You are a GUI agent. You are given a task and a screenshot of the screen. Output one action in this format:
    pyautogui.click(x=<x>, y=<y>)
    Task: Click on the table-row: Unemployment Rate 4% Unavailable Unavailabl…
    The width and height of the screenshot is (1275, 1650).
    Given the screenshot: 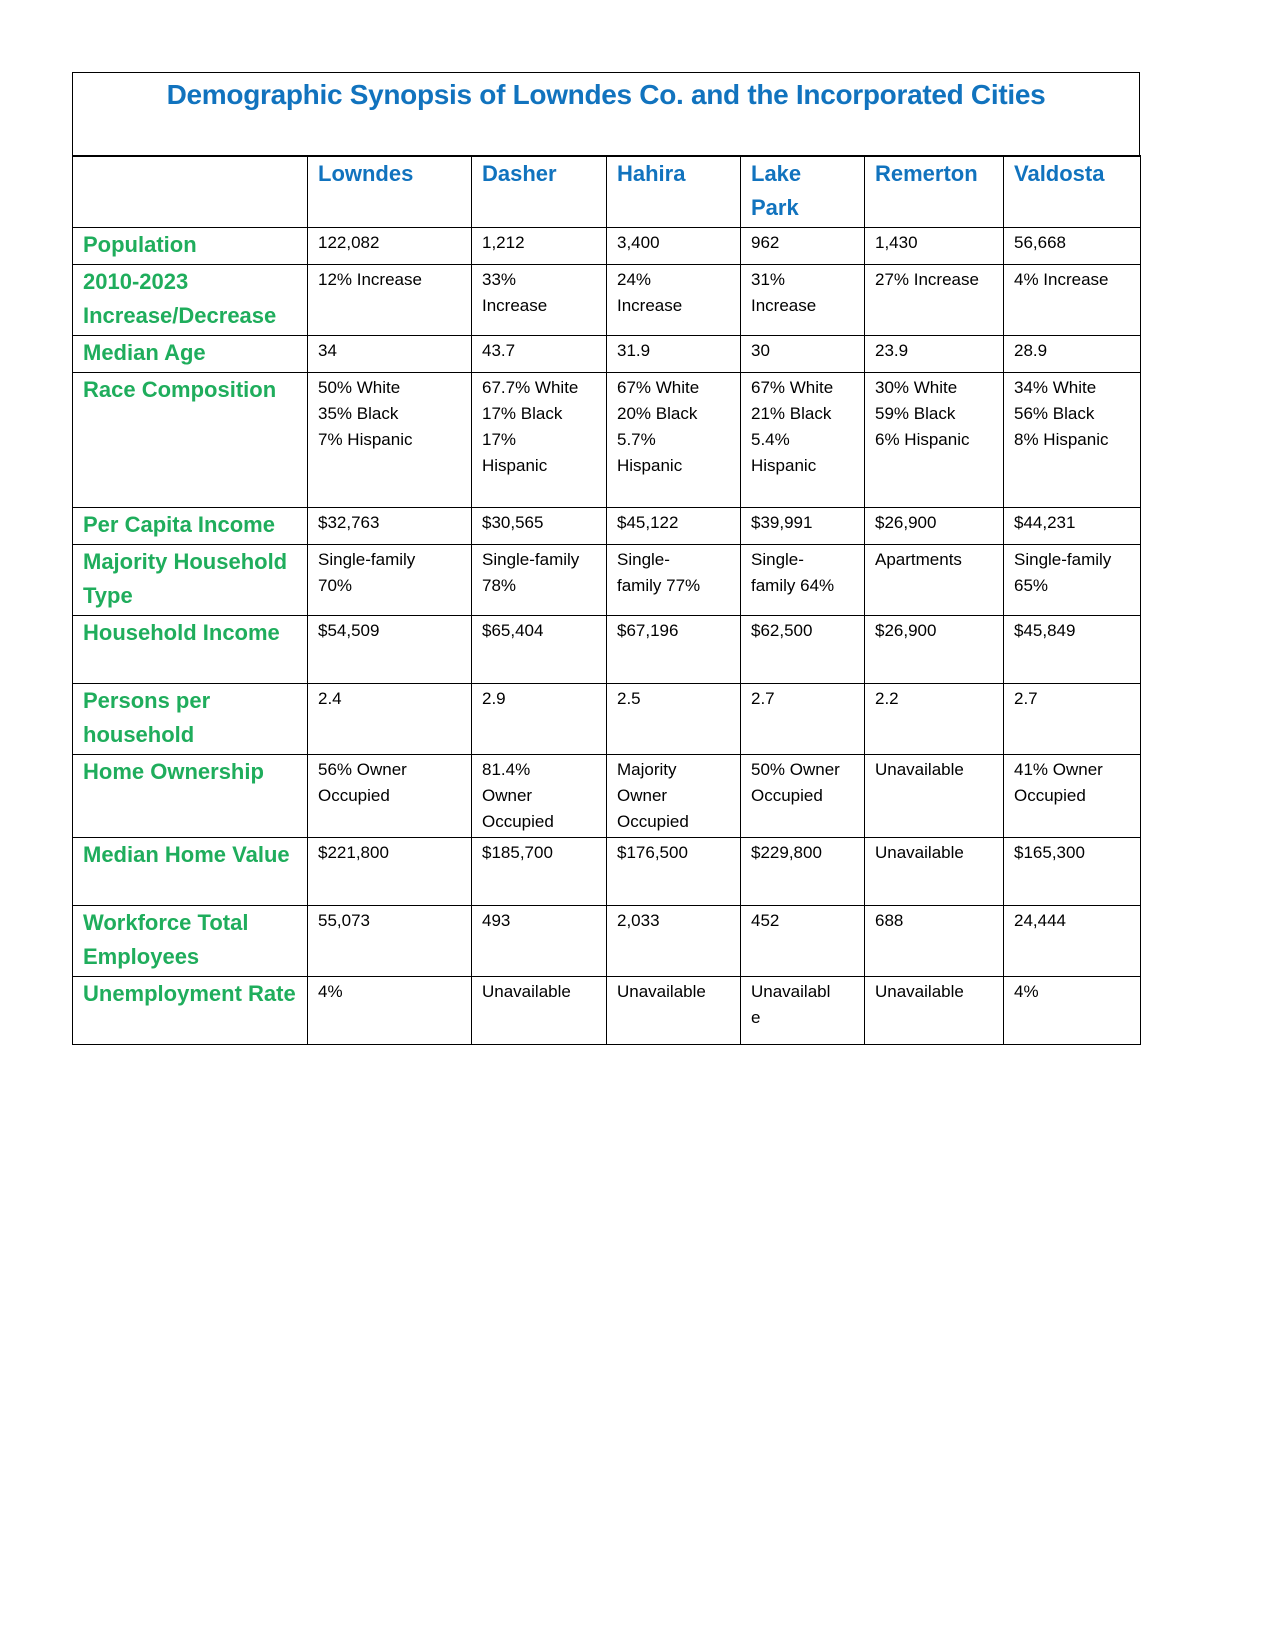 What is the action you would take?
    pyautogui.click(x=606, y=1010)
    